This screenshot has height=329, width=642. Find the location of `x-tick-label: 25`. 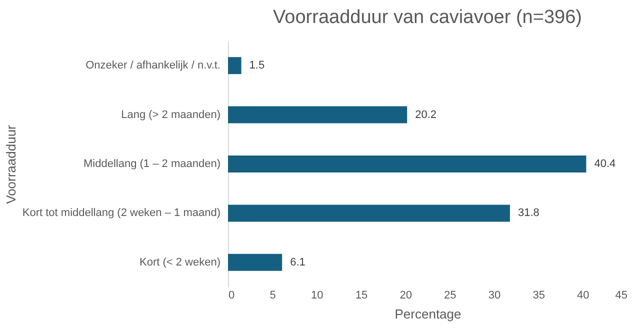

x-tick-label: 25 is located at coordinates (450, 296).